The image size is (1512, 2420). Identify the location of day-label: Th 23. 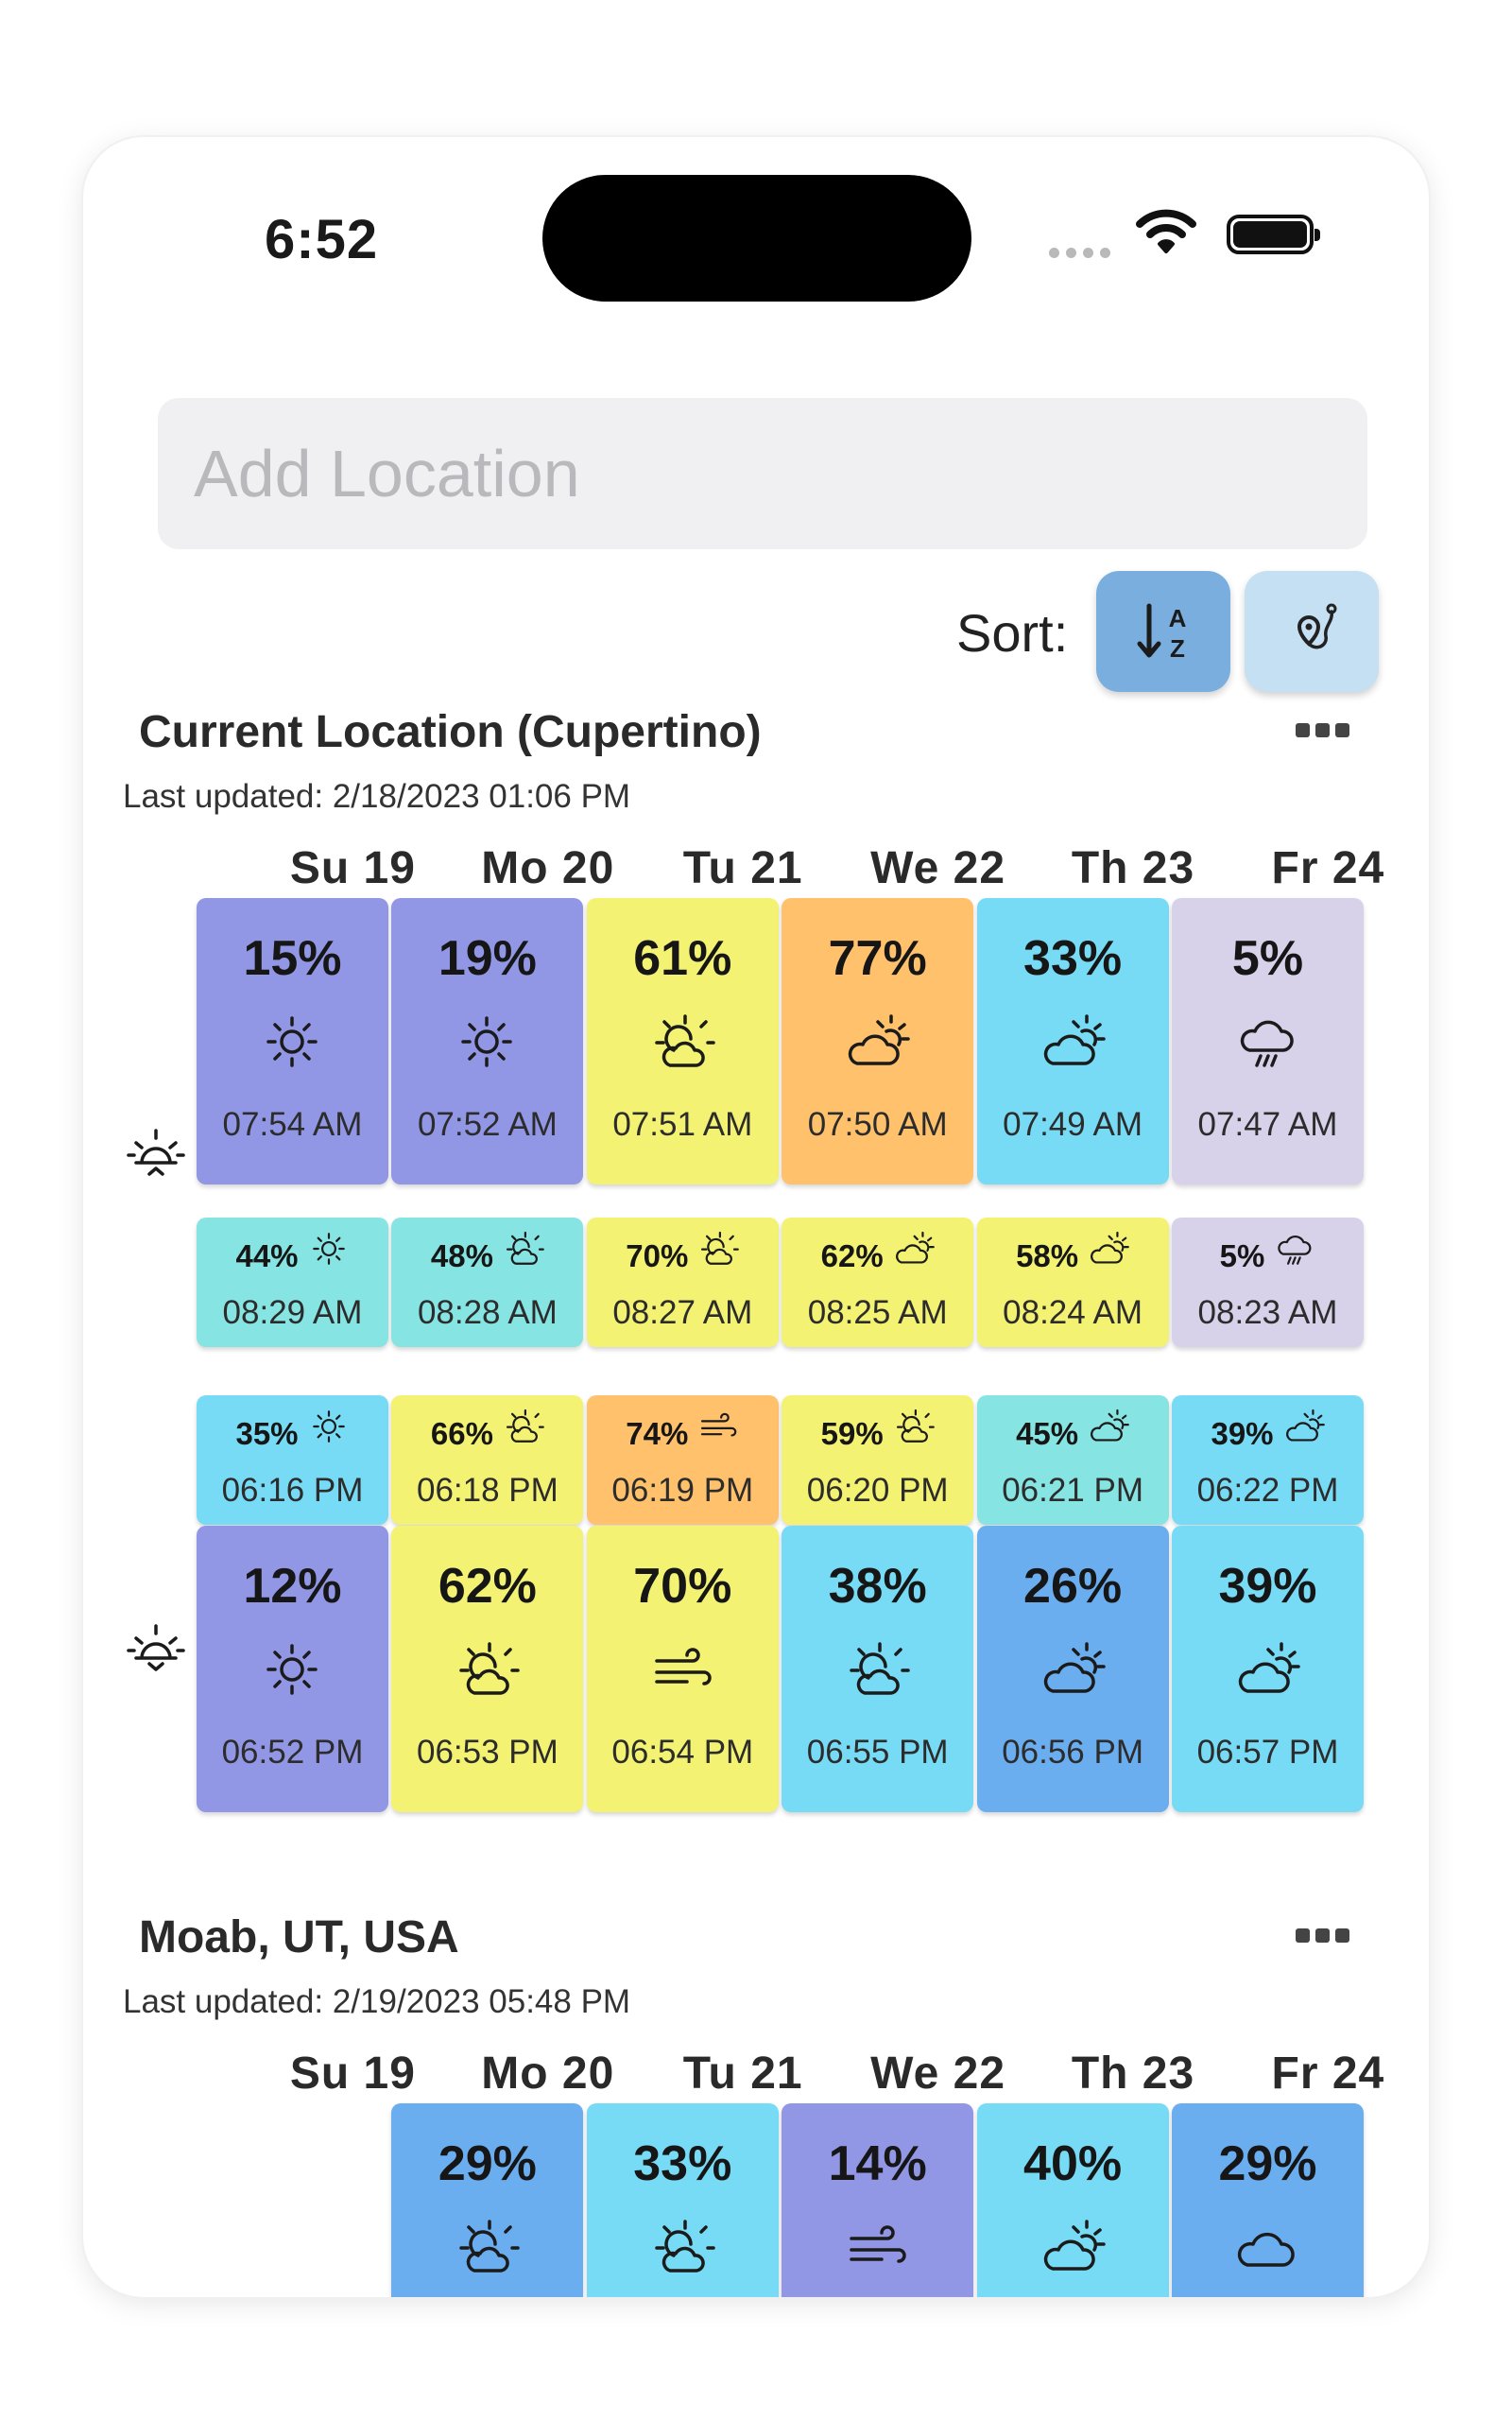
(1133, 2073).